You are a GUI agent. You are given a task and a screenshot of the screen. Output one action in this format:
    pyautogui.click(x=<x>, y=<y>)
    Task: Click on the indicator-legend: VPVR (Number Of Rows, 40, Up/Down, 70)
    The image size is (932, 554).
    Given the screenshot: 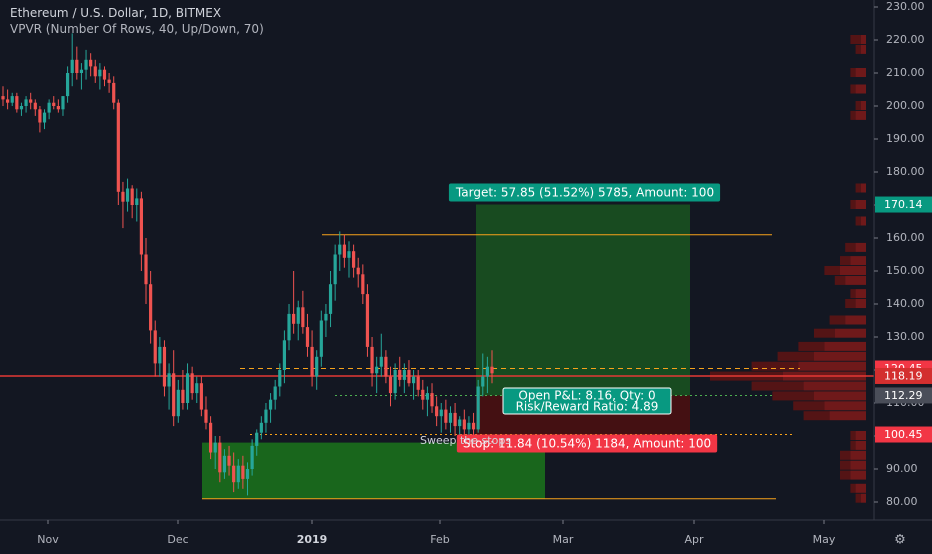 What is the action you would take?
    pyautogui.click(x=137, y=29)
    